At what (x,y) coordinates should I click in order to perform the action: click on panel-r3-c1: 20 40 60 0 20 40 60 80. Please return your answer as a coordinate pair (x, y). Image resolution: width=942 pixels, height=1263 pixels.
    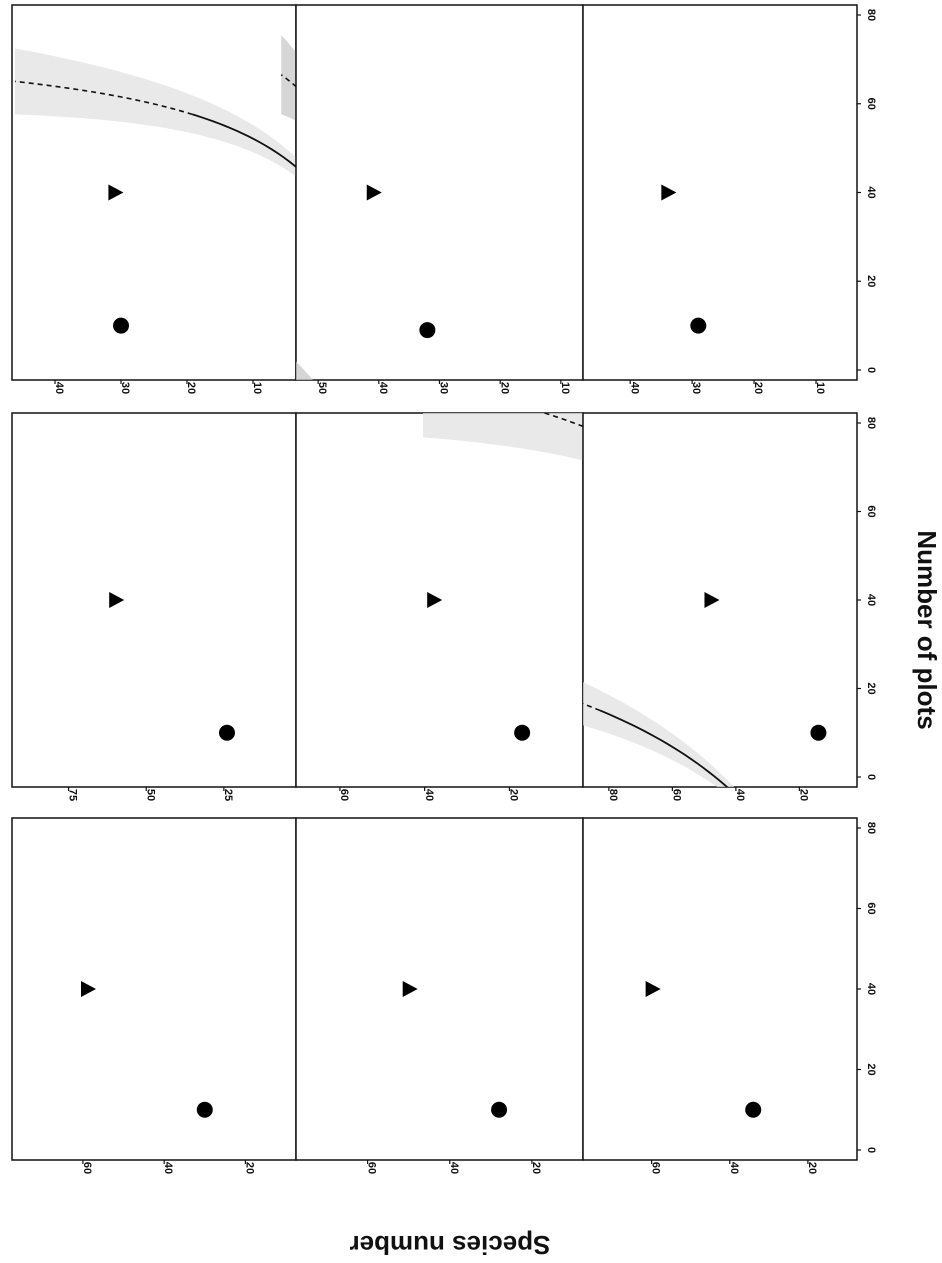
    Looking at the image, I should click on (729, 995).